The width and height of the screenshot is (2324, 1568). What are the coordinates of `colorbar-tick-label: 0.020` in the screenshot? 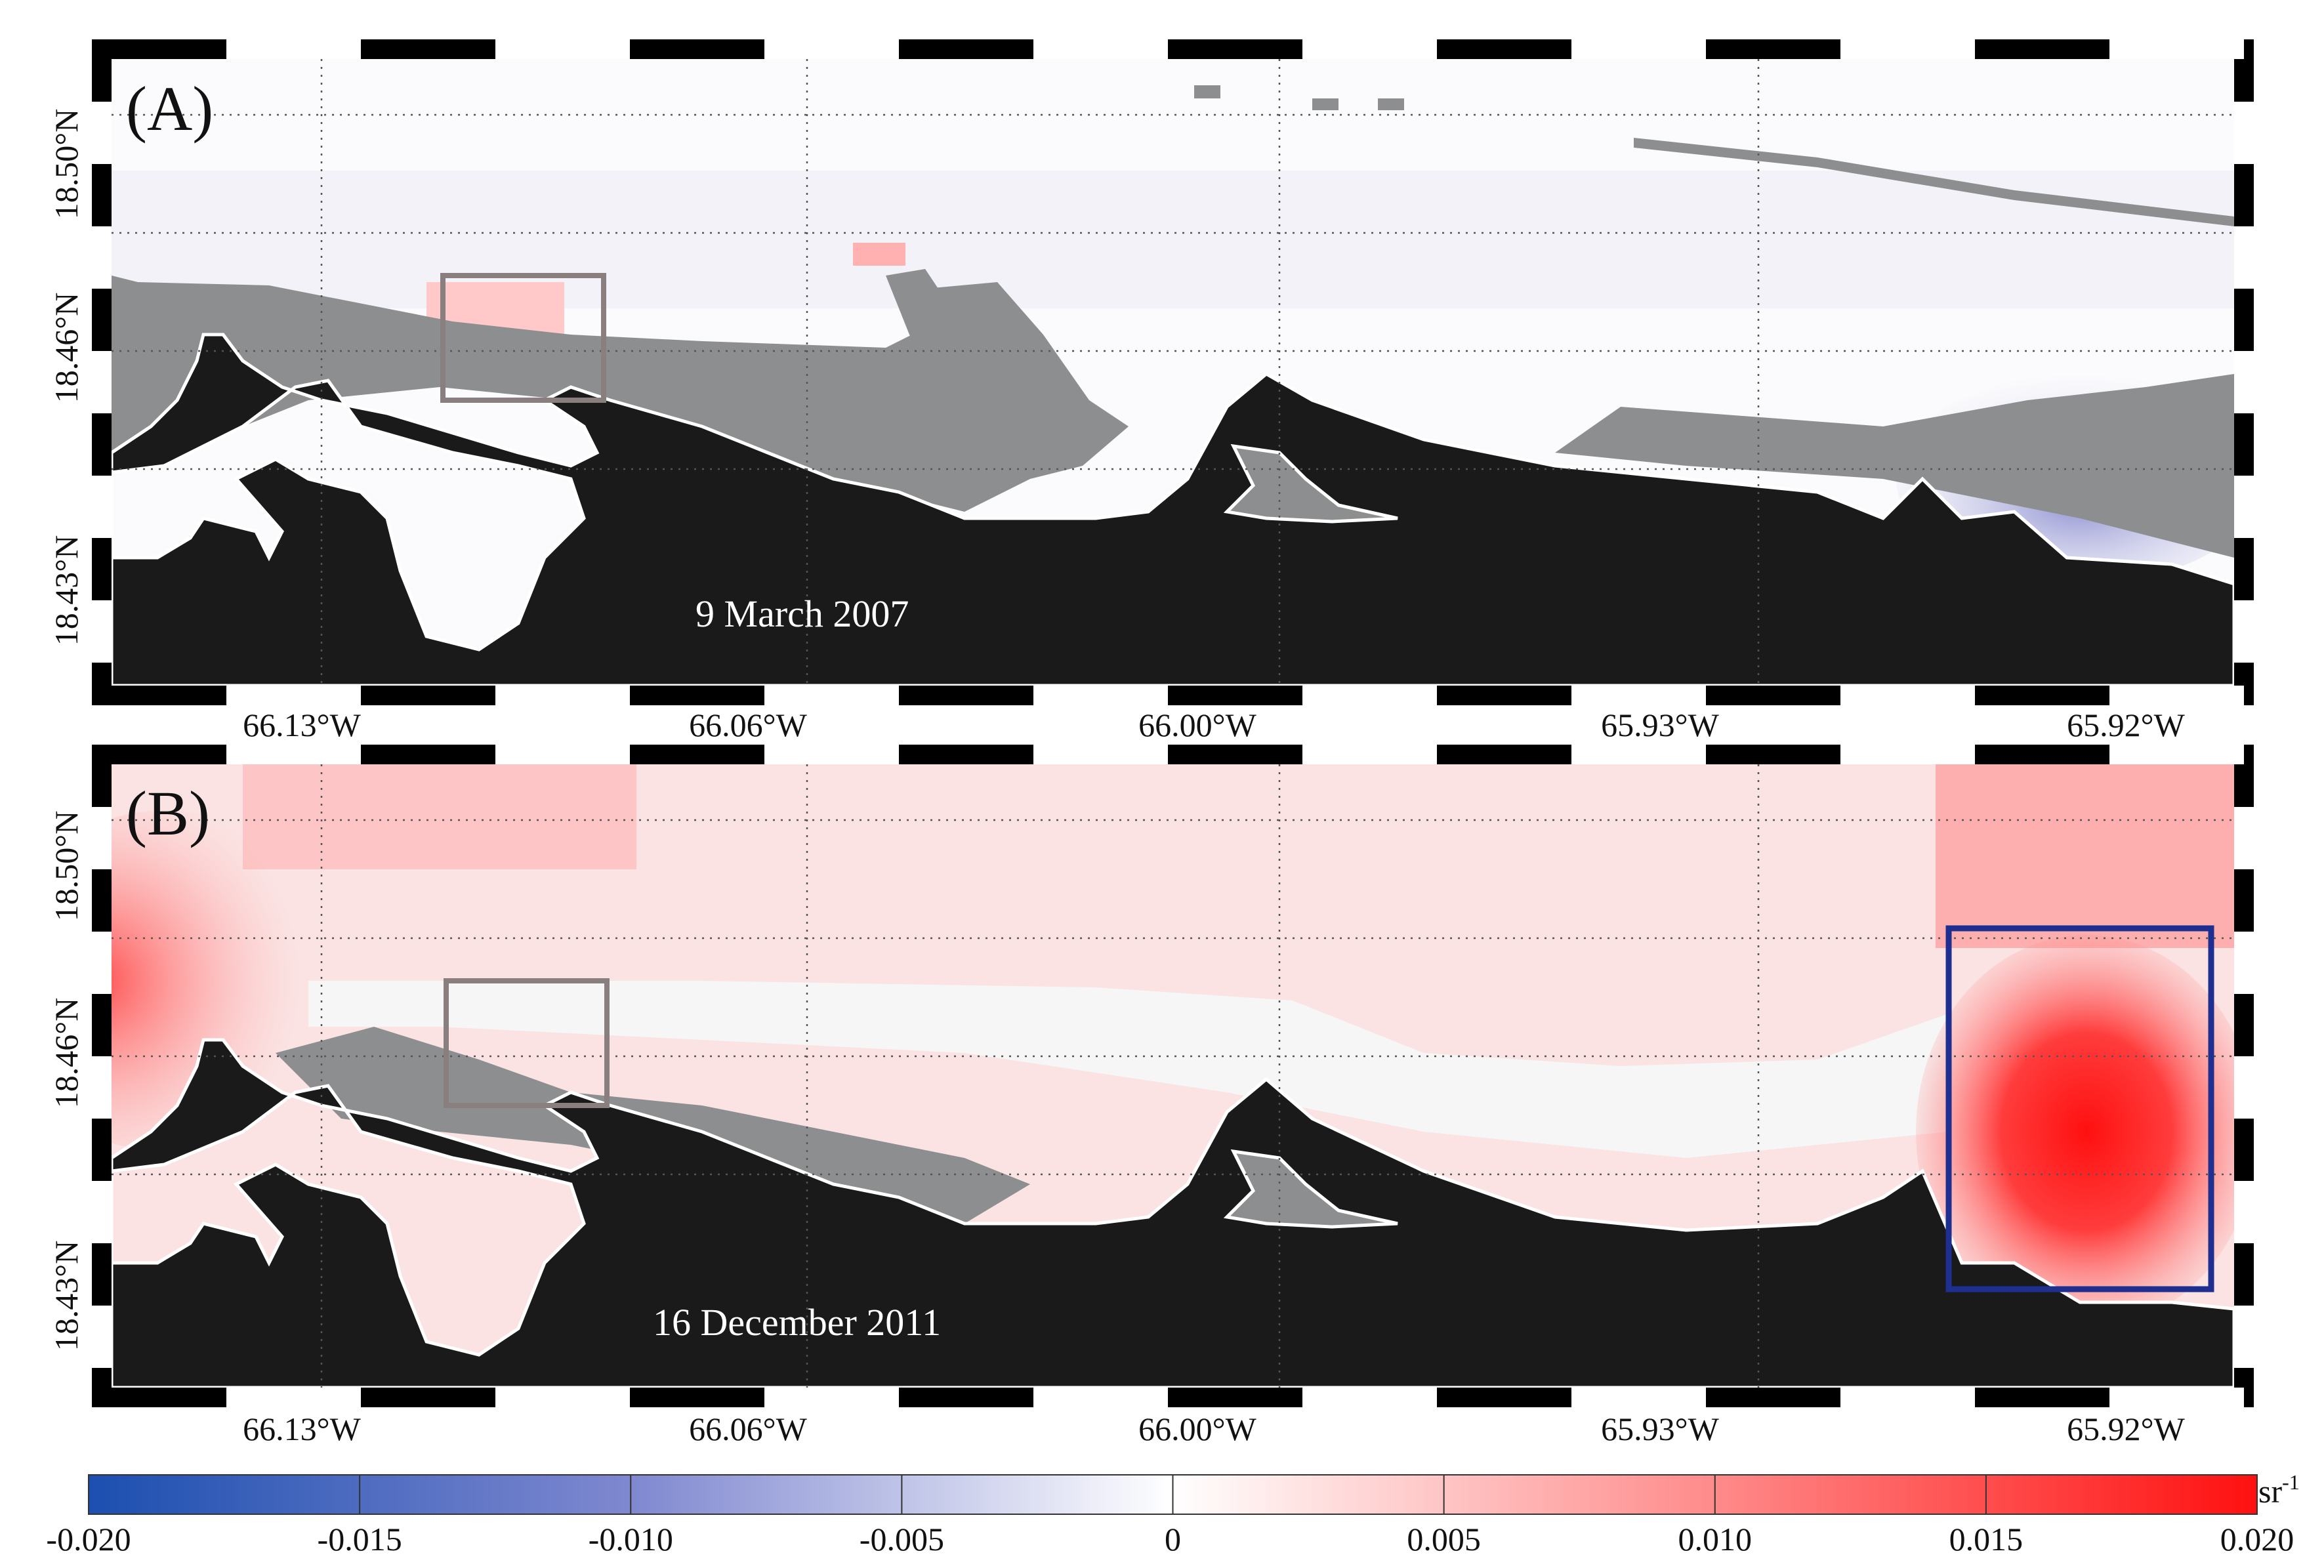 It's located at (2257, 1539).